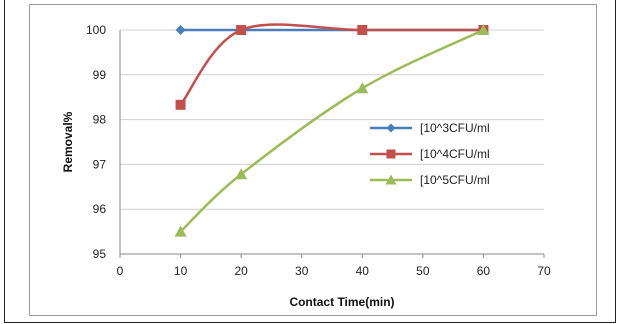 This screenshot has height=324, width=621. I want to click on y-tick-label: 98, so click(100, 120).